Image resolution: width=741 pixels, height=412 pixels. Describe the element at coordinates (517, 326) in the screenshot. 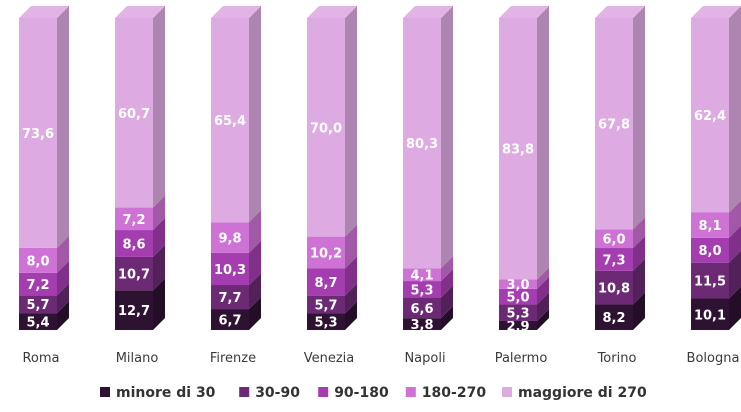

I see `data-label-palermo-minore-di-30: 2,9` at that location.